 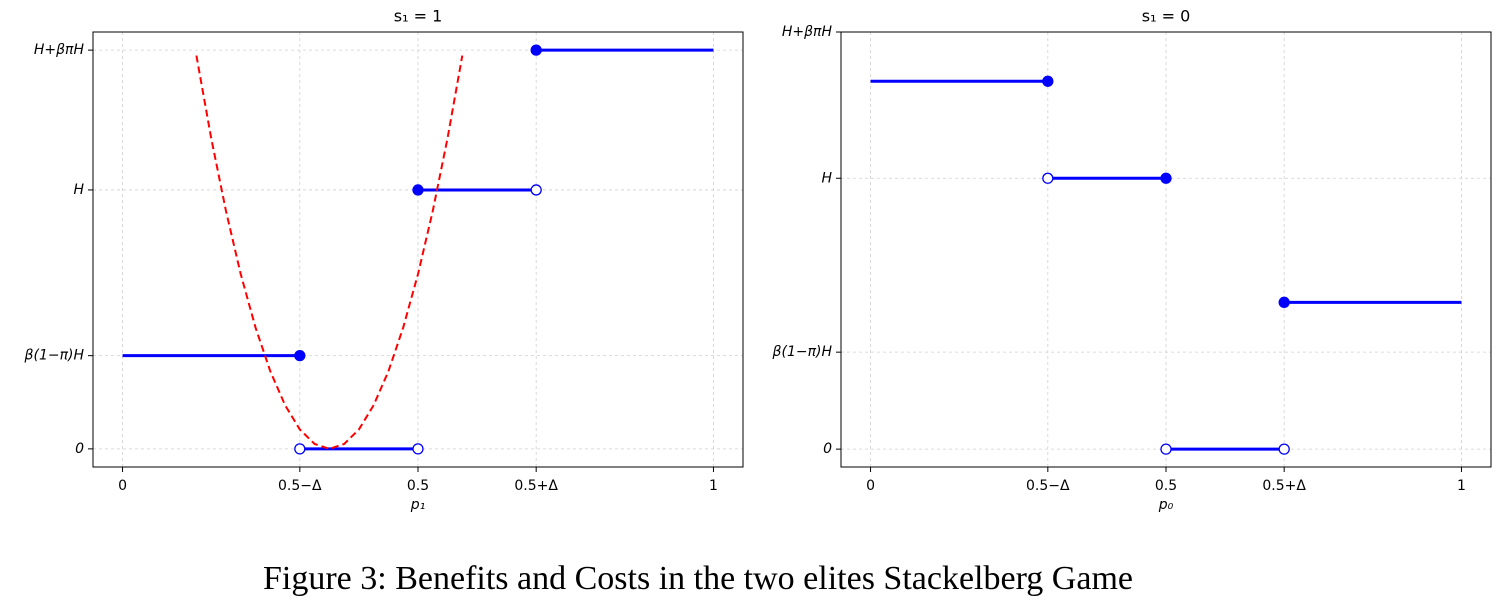 What do you see at coordinates (1166, 505) in the screenshot?
I see `x-axis-label: p₀` at bounding box center [1166, 505].